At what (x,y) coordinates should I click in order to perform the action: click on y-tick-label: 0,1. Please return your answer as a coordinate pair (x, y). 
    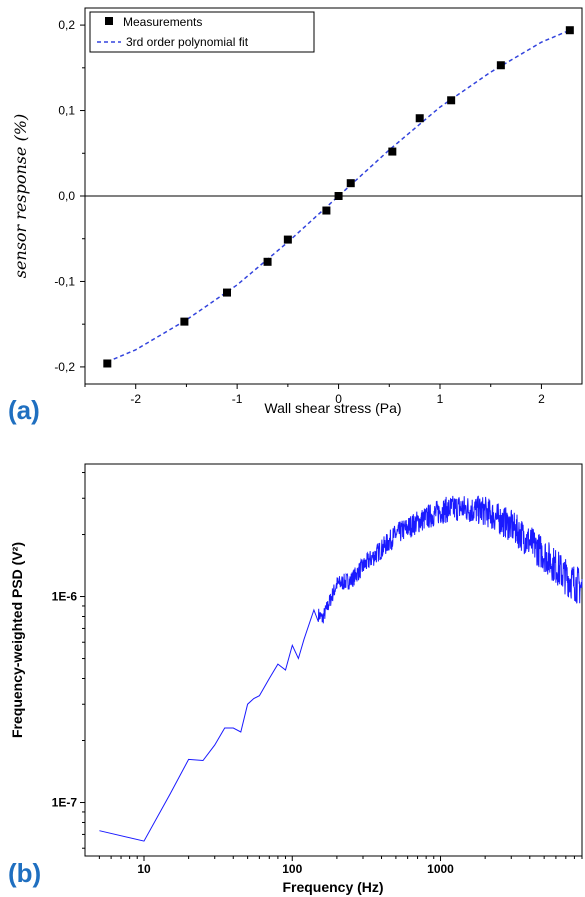
    Looking at the image, I should click on (66, 111).